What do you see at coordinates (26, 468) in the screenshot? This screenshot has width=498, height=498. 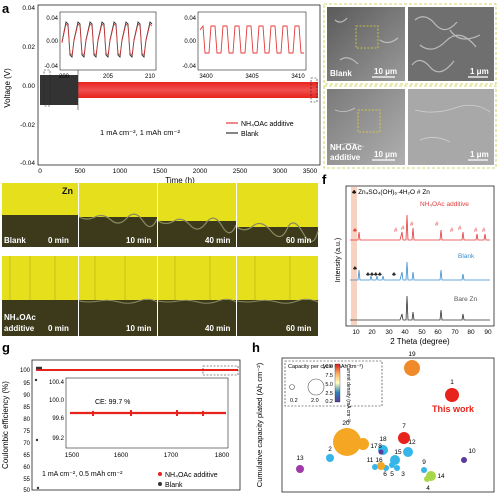 I see `g-ytick: 60` at bounding box center [26, 468].